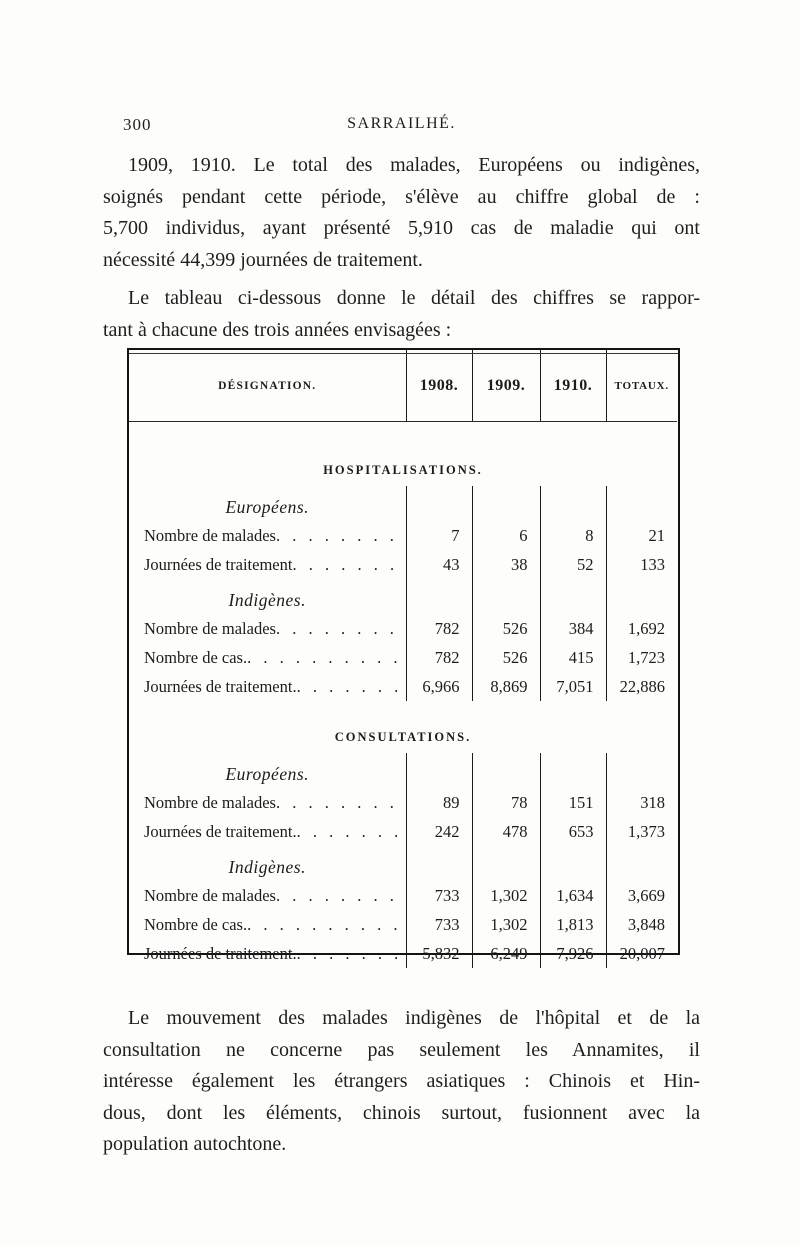 The height and width of the screenshot is (1245, 800). Describe the element at coordinates (438, 657) in the screenshot. I see `value-1908: 782` at that location.